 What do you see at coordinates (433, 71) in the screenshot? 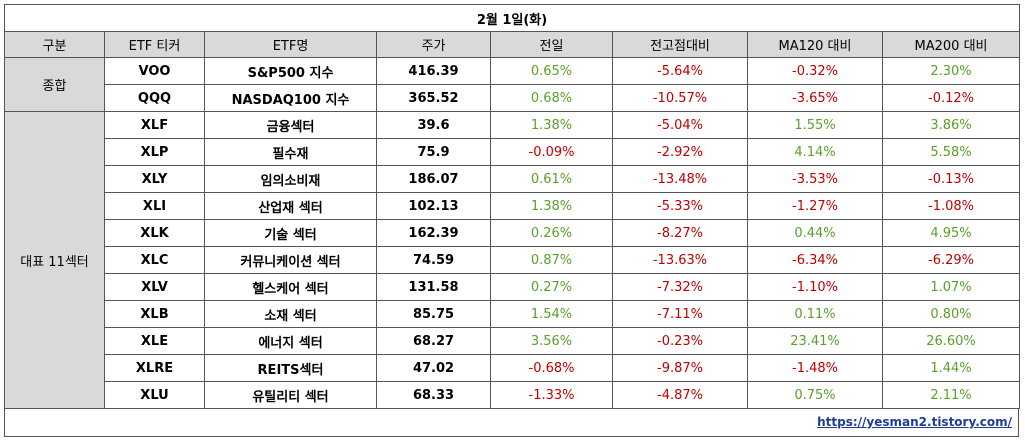
I see `price-cell: 416.39` at bounding box center [433, 71].